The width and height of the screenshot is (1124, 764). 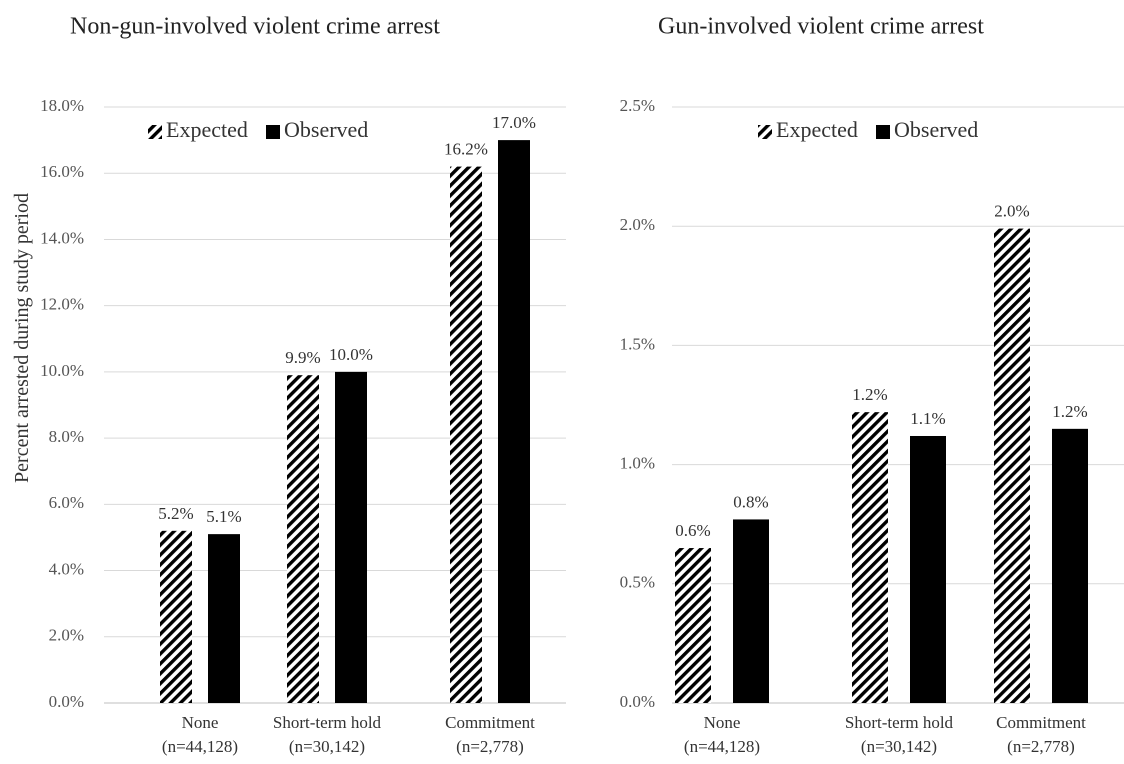 I want to click on data-label-expected: 16.2%, so click(x=466, y=149).